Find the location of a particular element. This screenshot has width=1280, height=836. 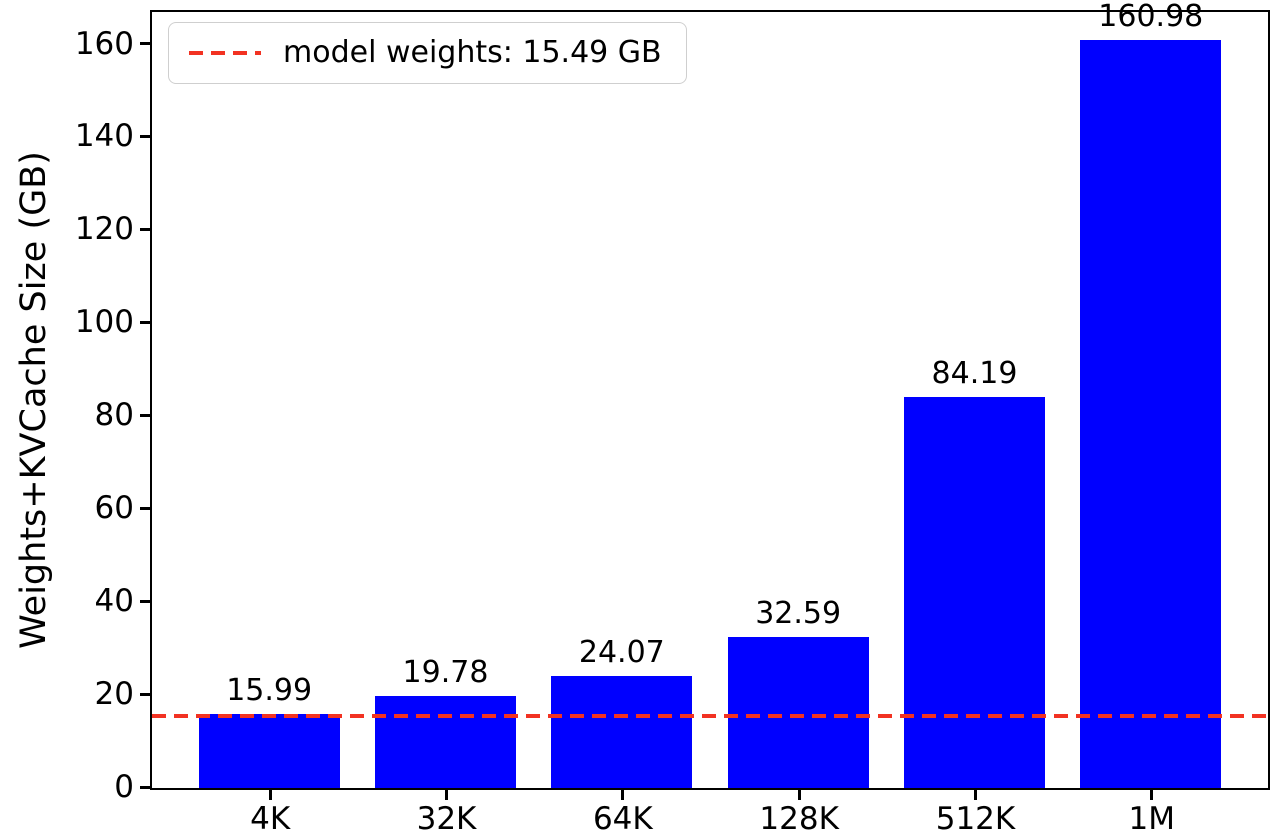

bar-value-label: 15.99 is located at coordinates (269, 690).